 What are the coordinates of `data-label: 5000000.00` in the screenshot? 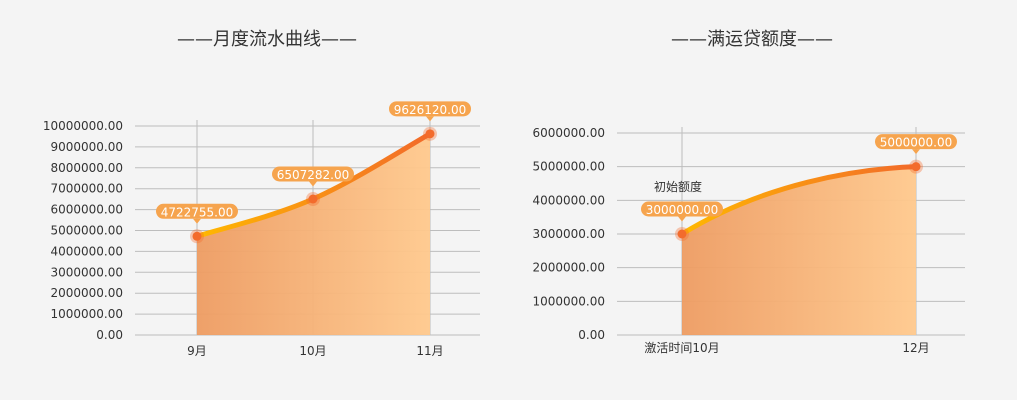 It's located at (916, 143).